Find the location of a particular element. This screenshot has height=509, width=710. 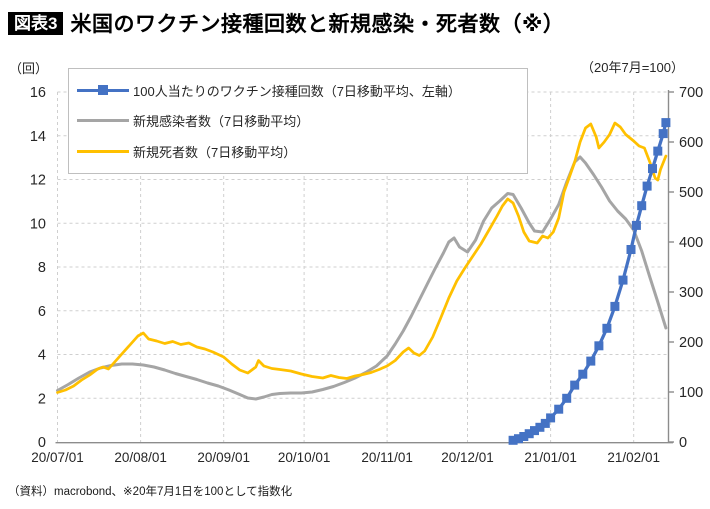

legend-label-cases: 新規感染者数（7日移動平均） is located at coordinates (221, 122).